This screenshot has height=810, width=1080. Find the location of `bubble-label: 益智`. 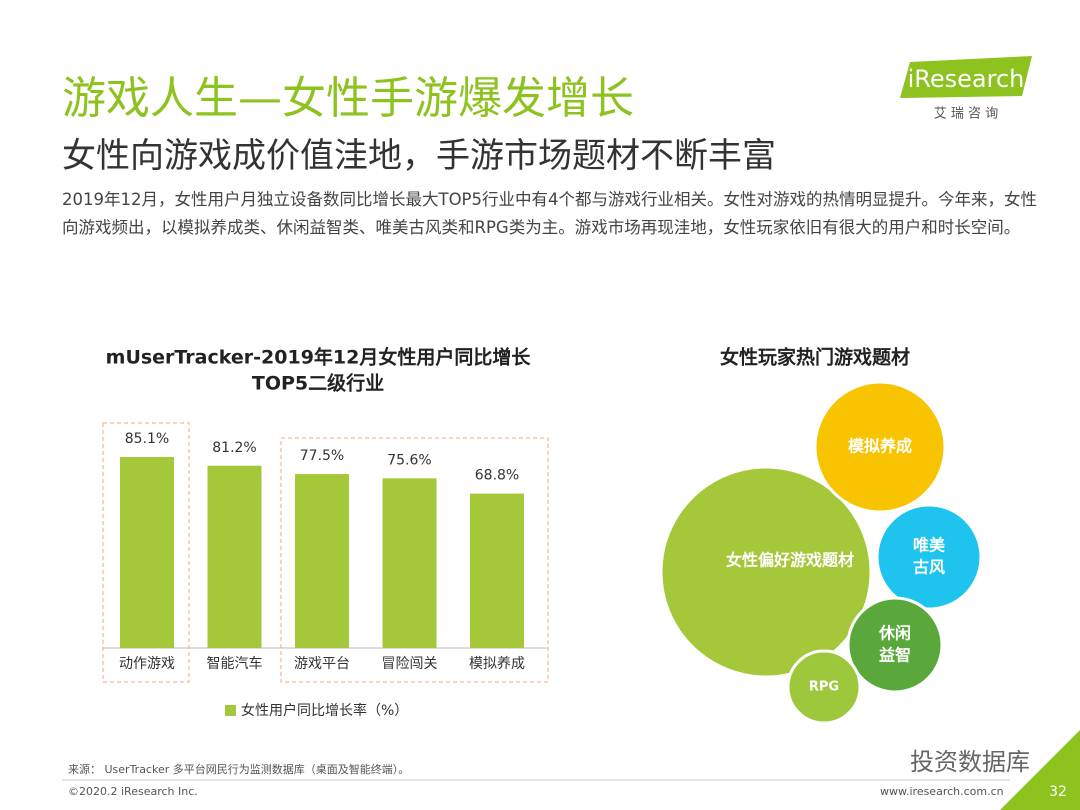

bubble-label: 益智 is located at coordinates (895, 655).